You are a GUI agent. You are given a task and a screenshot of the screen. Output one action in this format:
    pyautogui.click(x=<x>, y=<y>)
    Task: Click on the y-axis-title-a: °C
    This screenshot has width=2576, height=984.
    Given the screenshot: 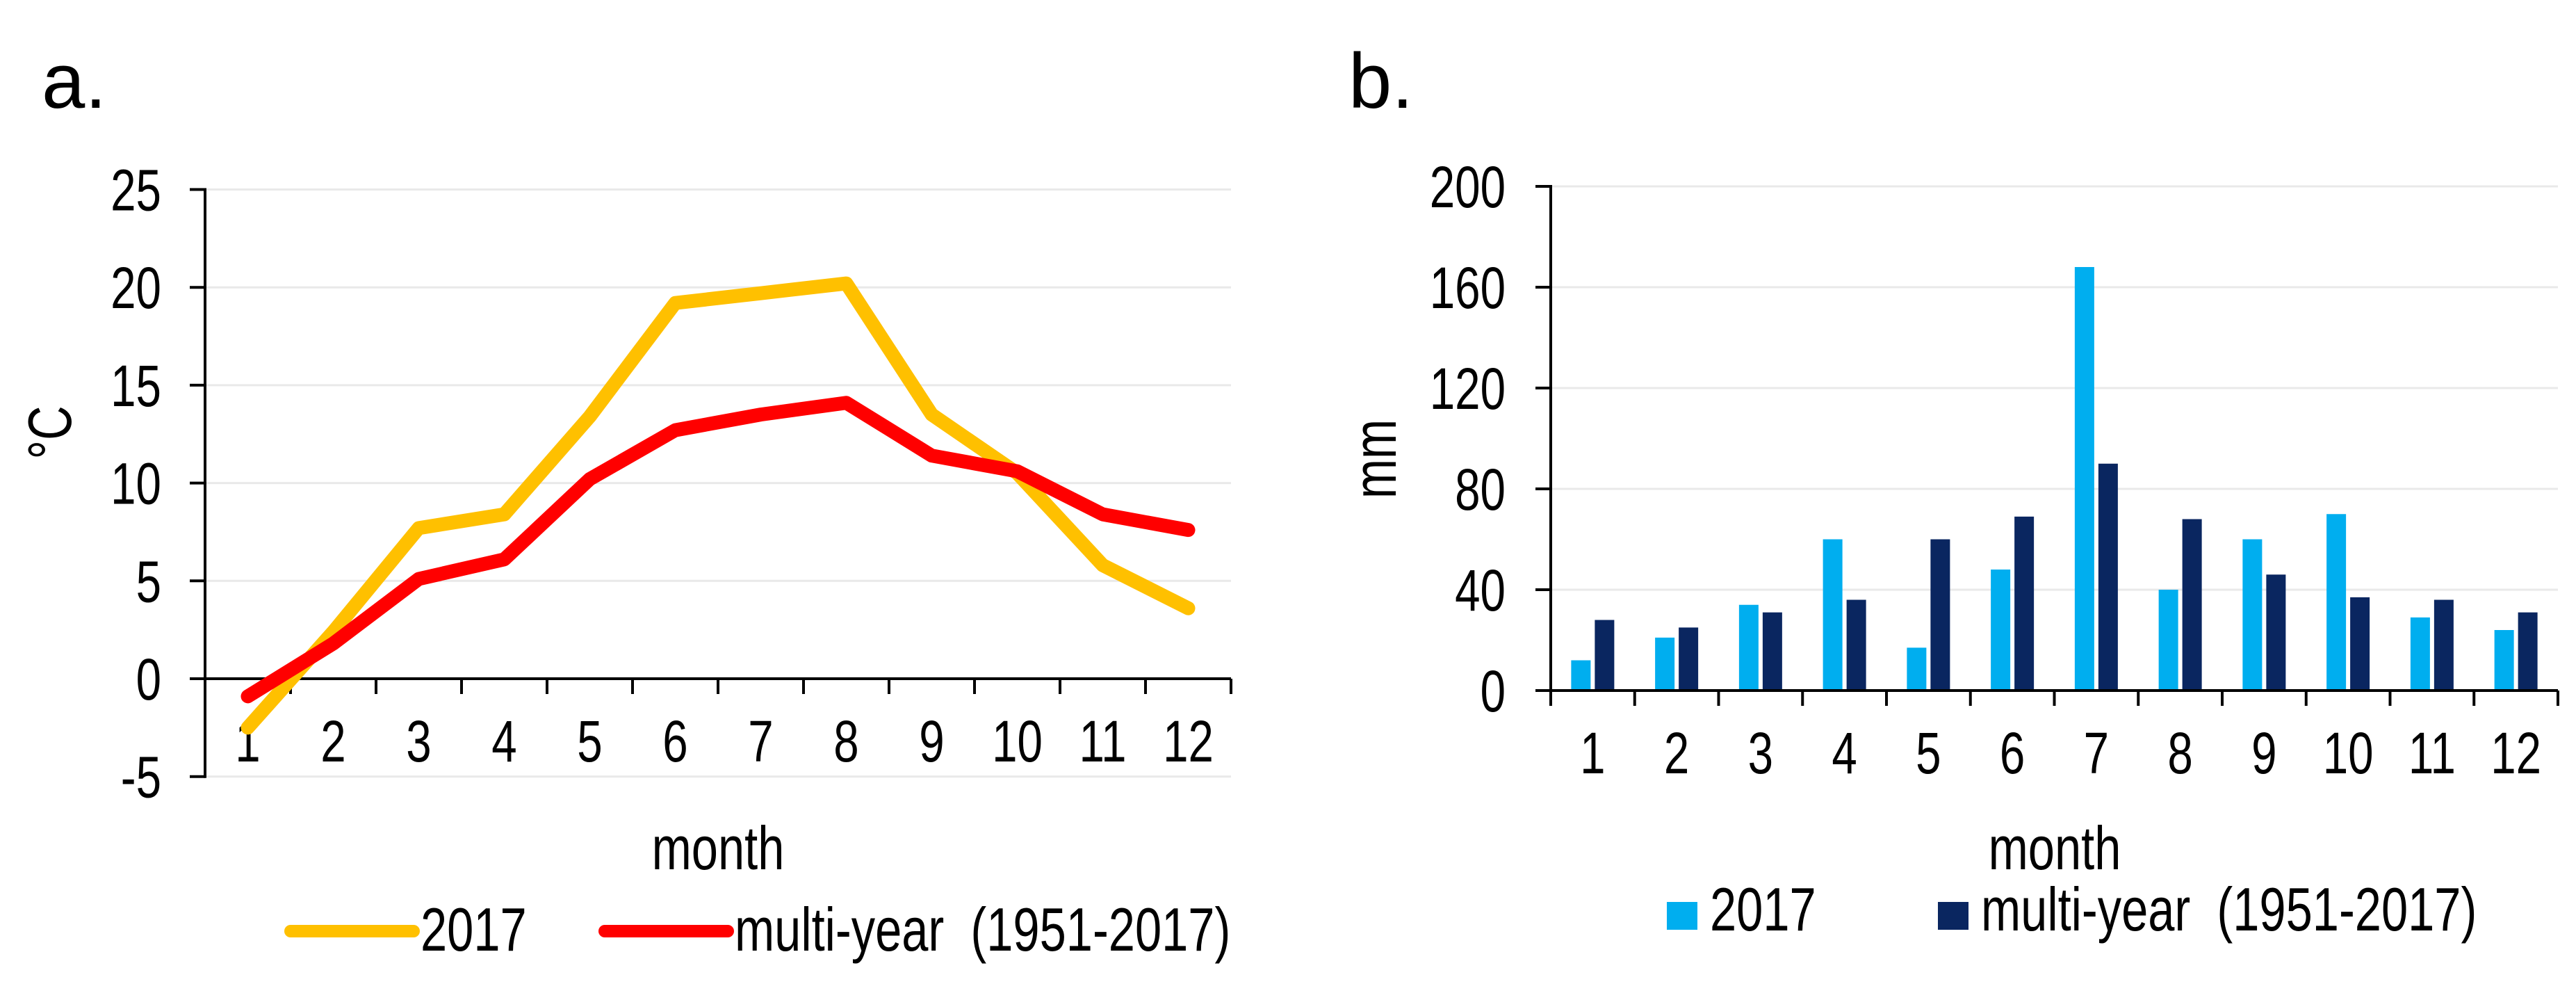 What is the action you would take?
    pyautogui.click(x=50, y=432)
    